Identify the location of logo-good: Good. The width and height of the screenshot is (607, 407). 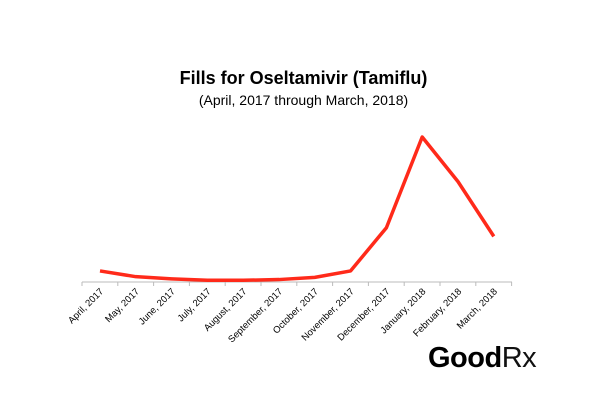
(465, 358).